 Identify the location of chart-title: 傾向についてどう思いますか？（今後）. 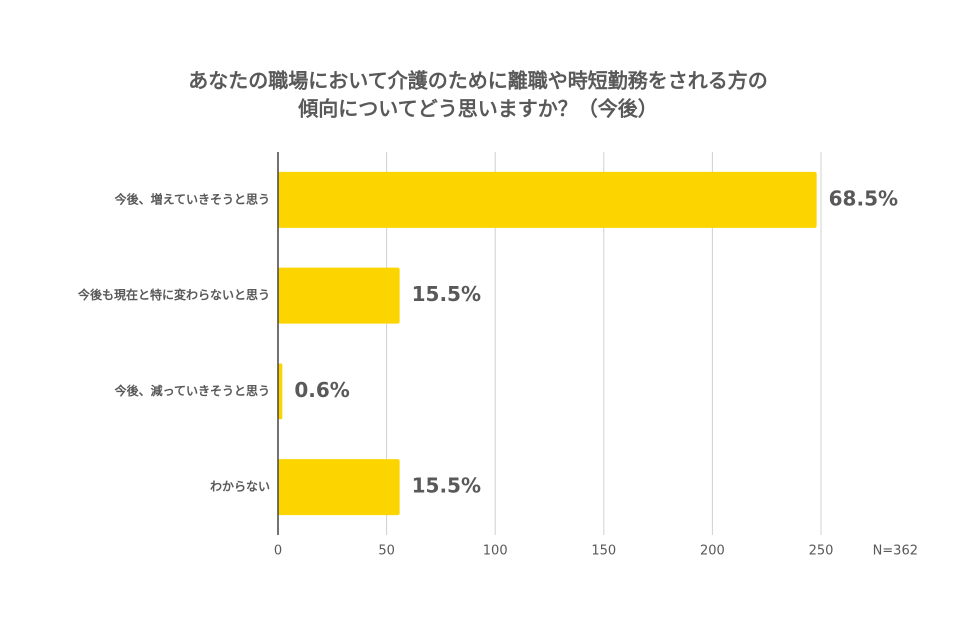
(477, 109).